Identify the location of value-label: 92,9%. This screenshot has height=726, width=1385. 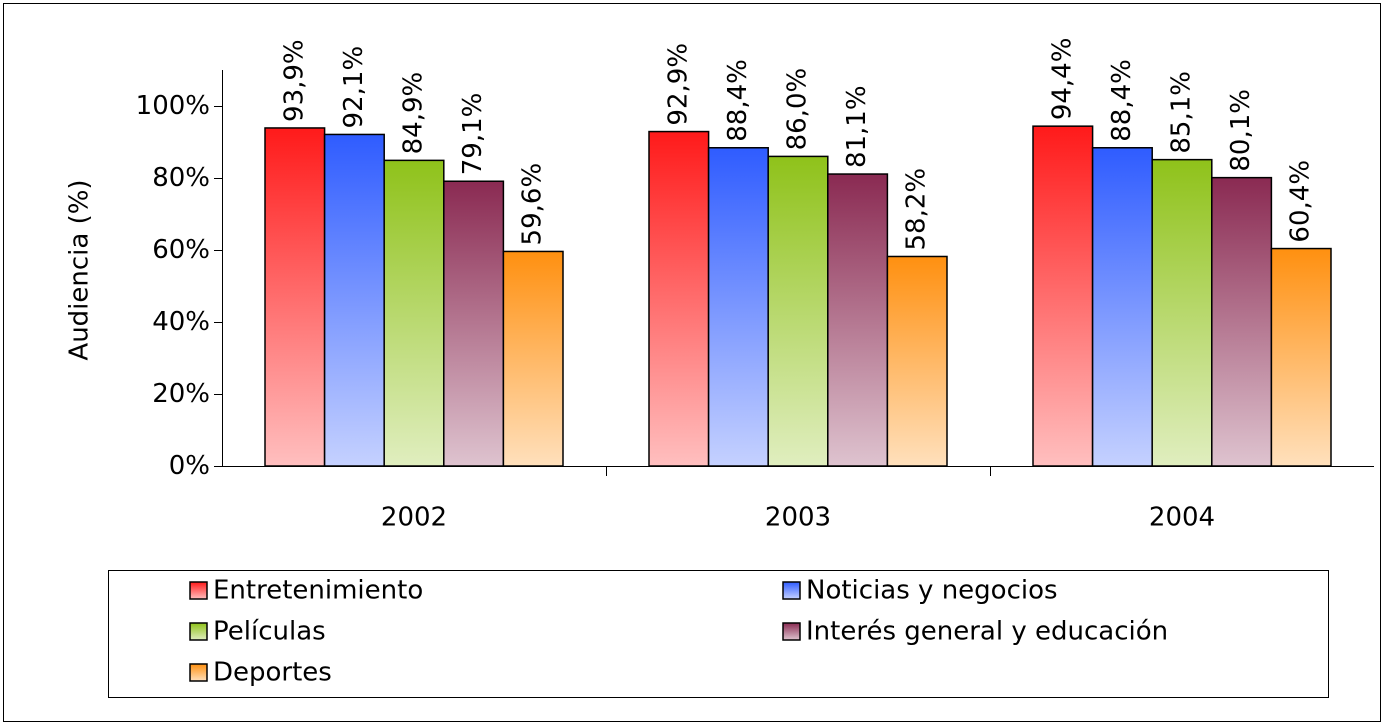
(678, 84).